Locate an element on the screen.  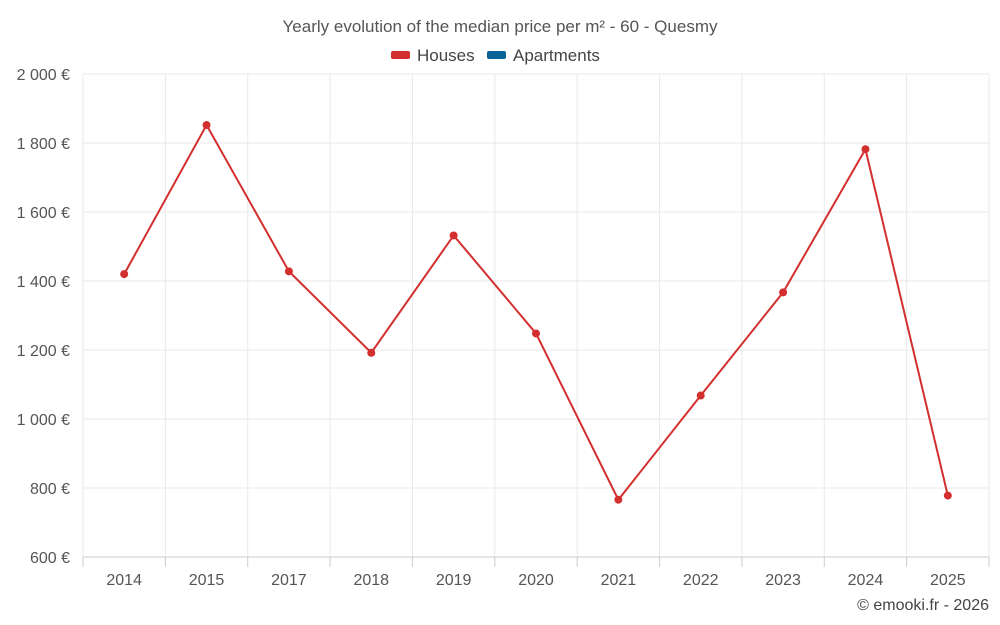
data-point-houses-2025 is located at coordinates (947, 495).